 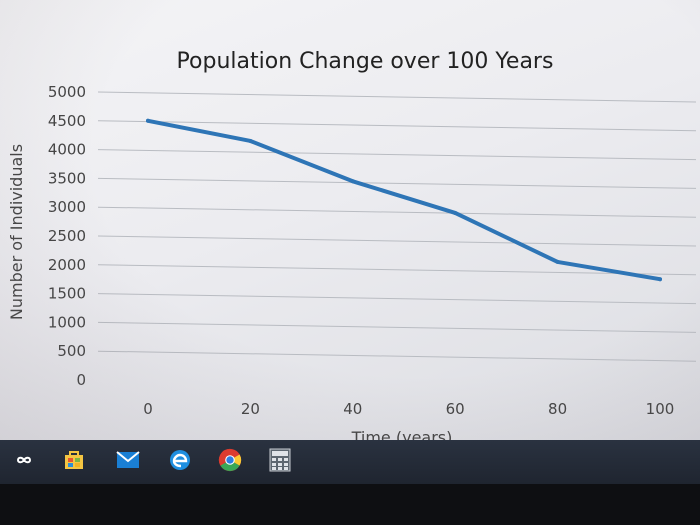 What do you see at coordinates (67, 322) in the screenshot?
I see `y-tick-label-1000: 1000` at bounding box center [67, 322].